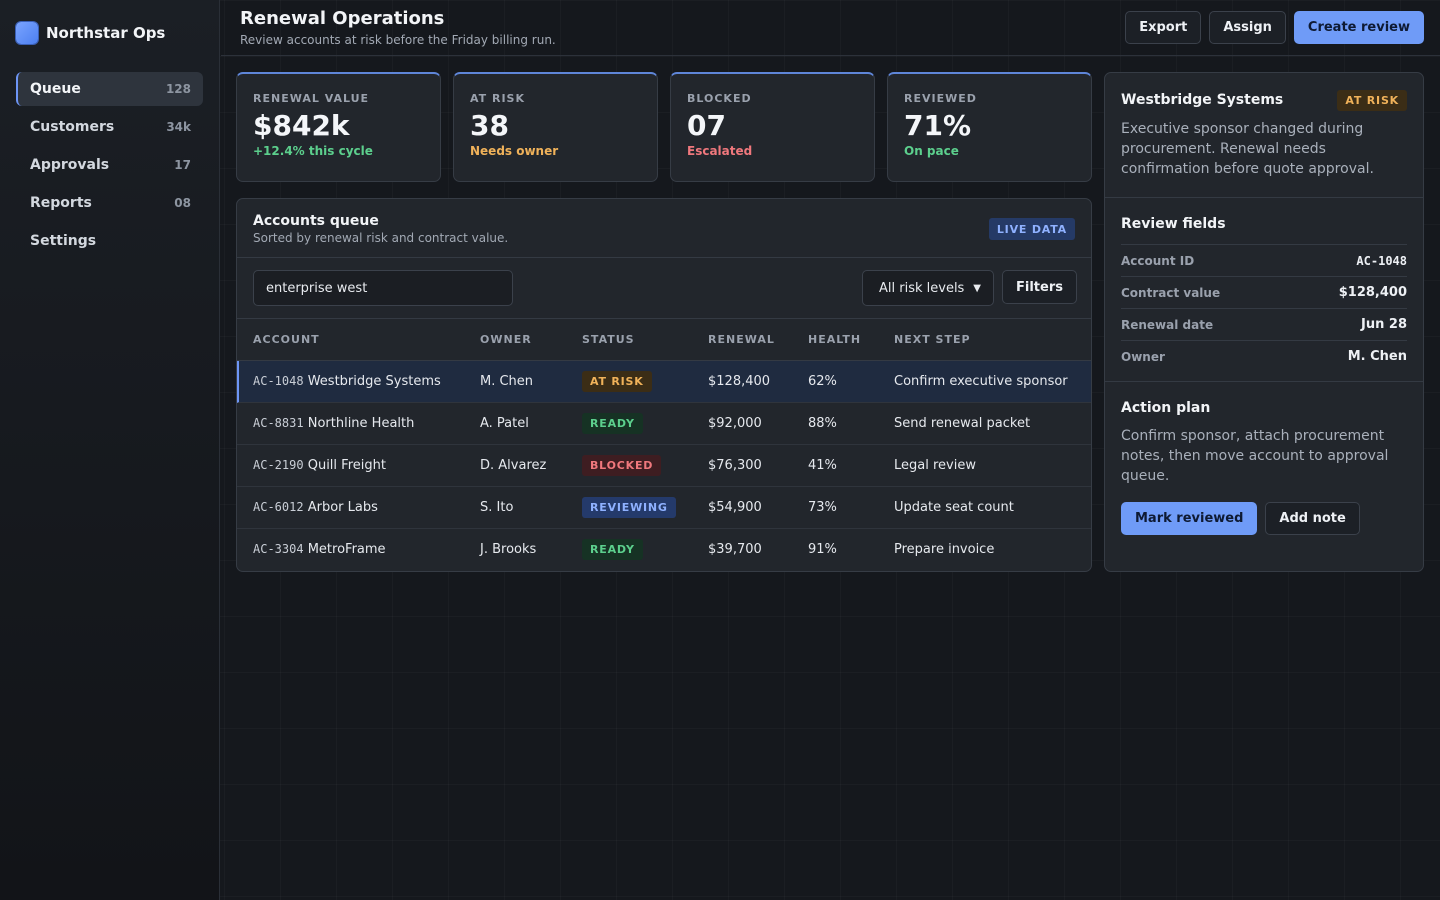  I want to click on stat-value: 71%, so click(938, 125).